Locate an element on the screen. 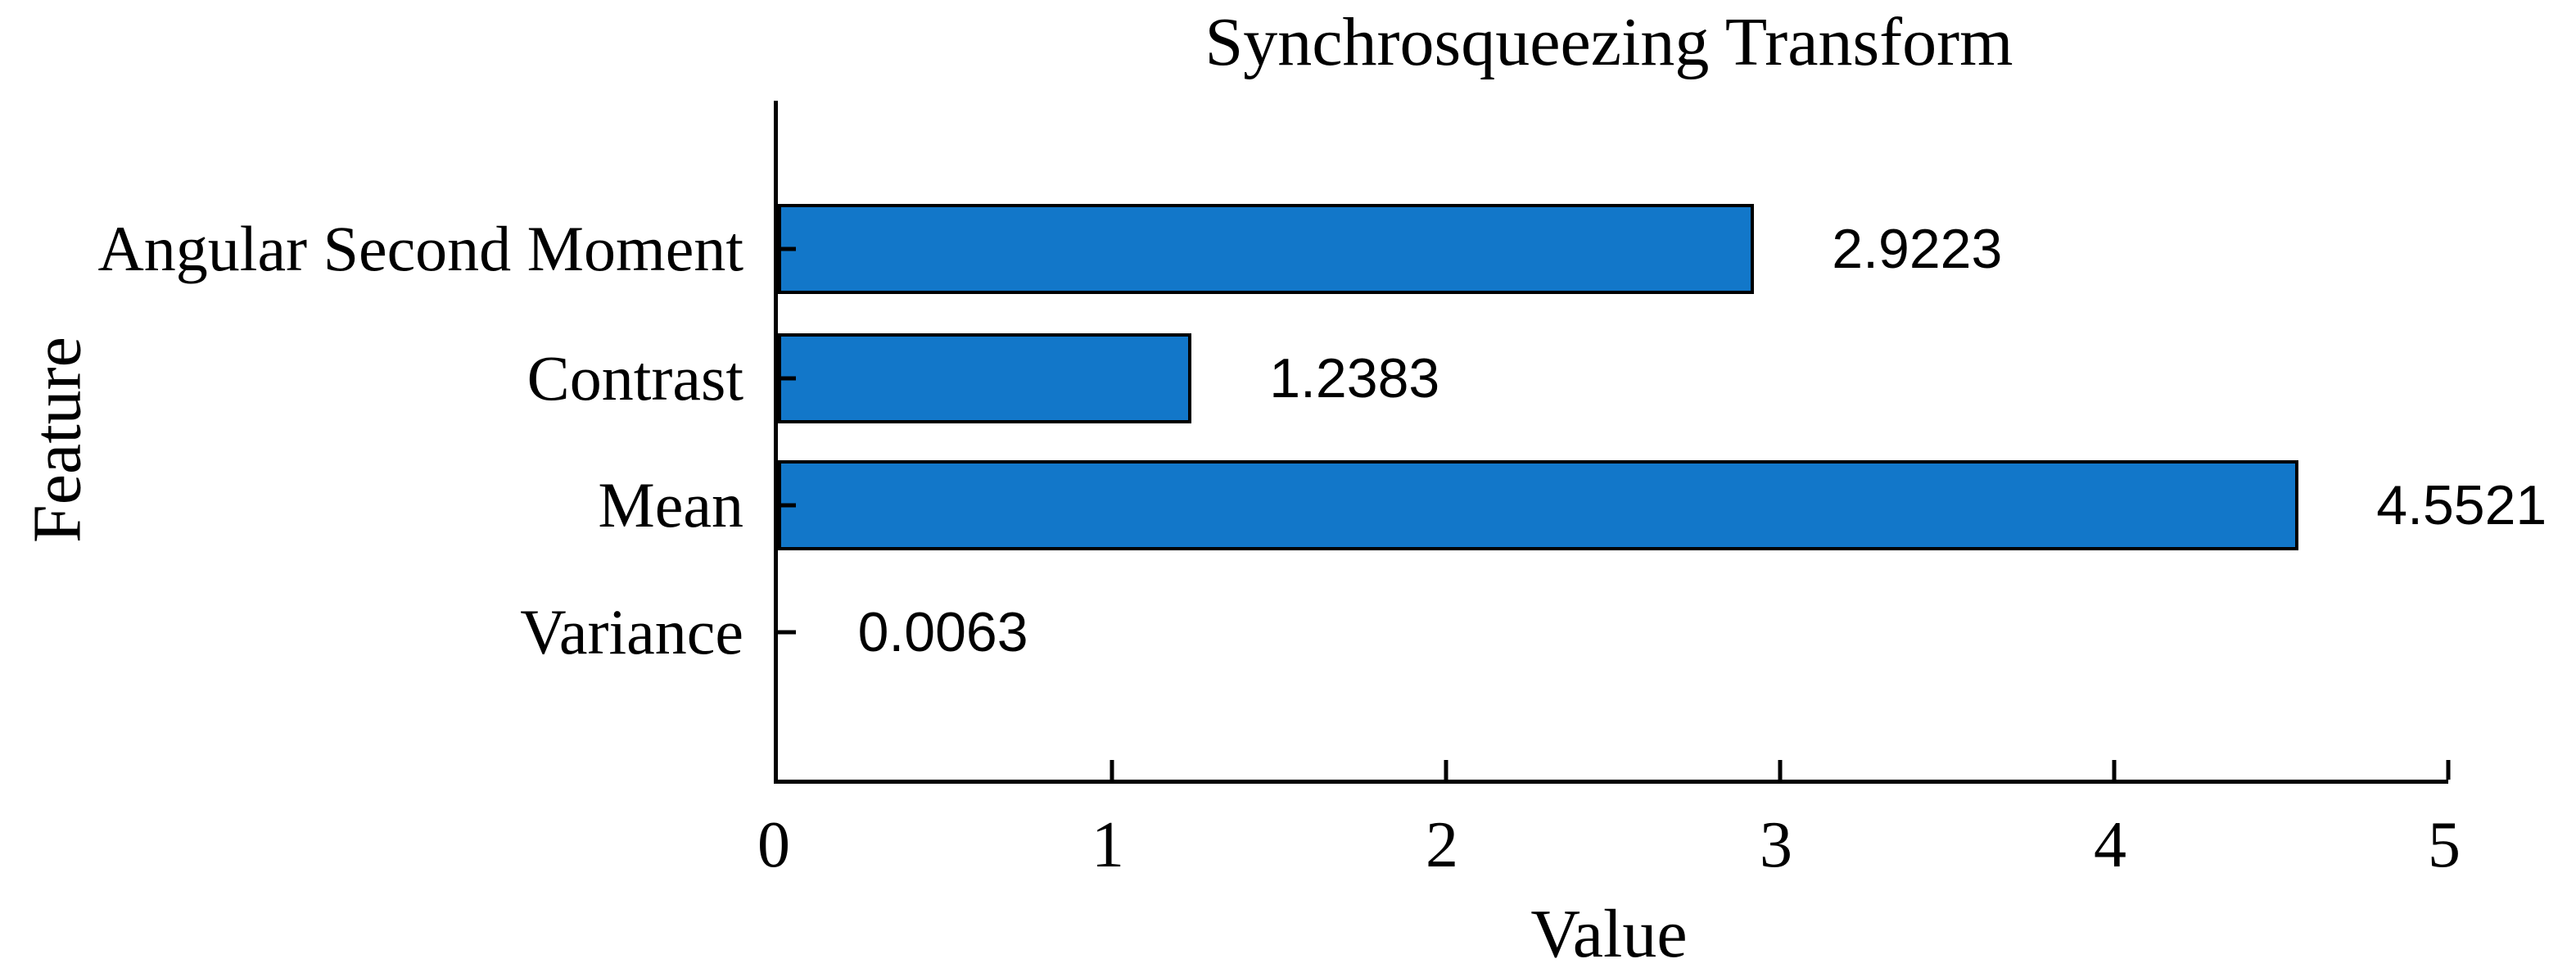 The width and height of the screenshot is (2576, 977). bar-value-label: 1.2383 is located at coordinates (1354, 378).